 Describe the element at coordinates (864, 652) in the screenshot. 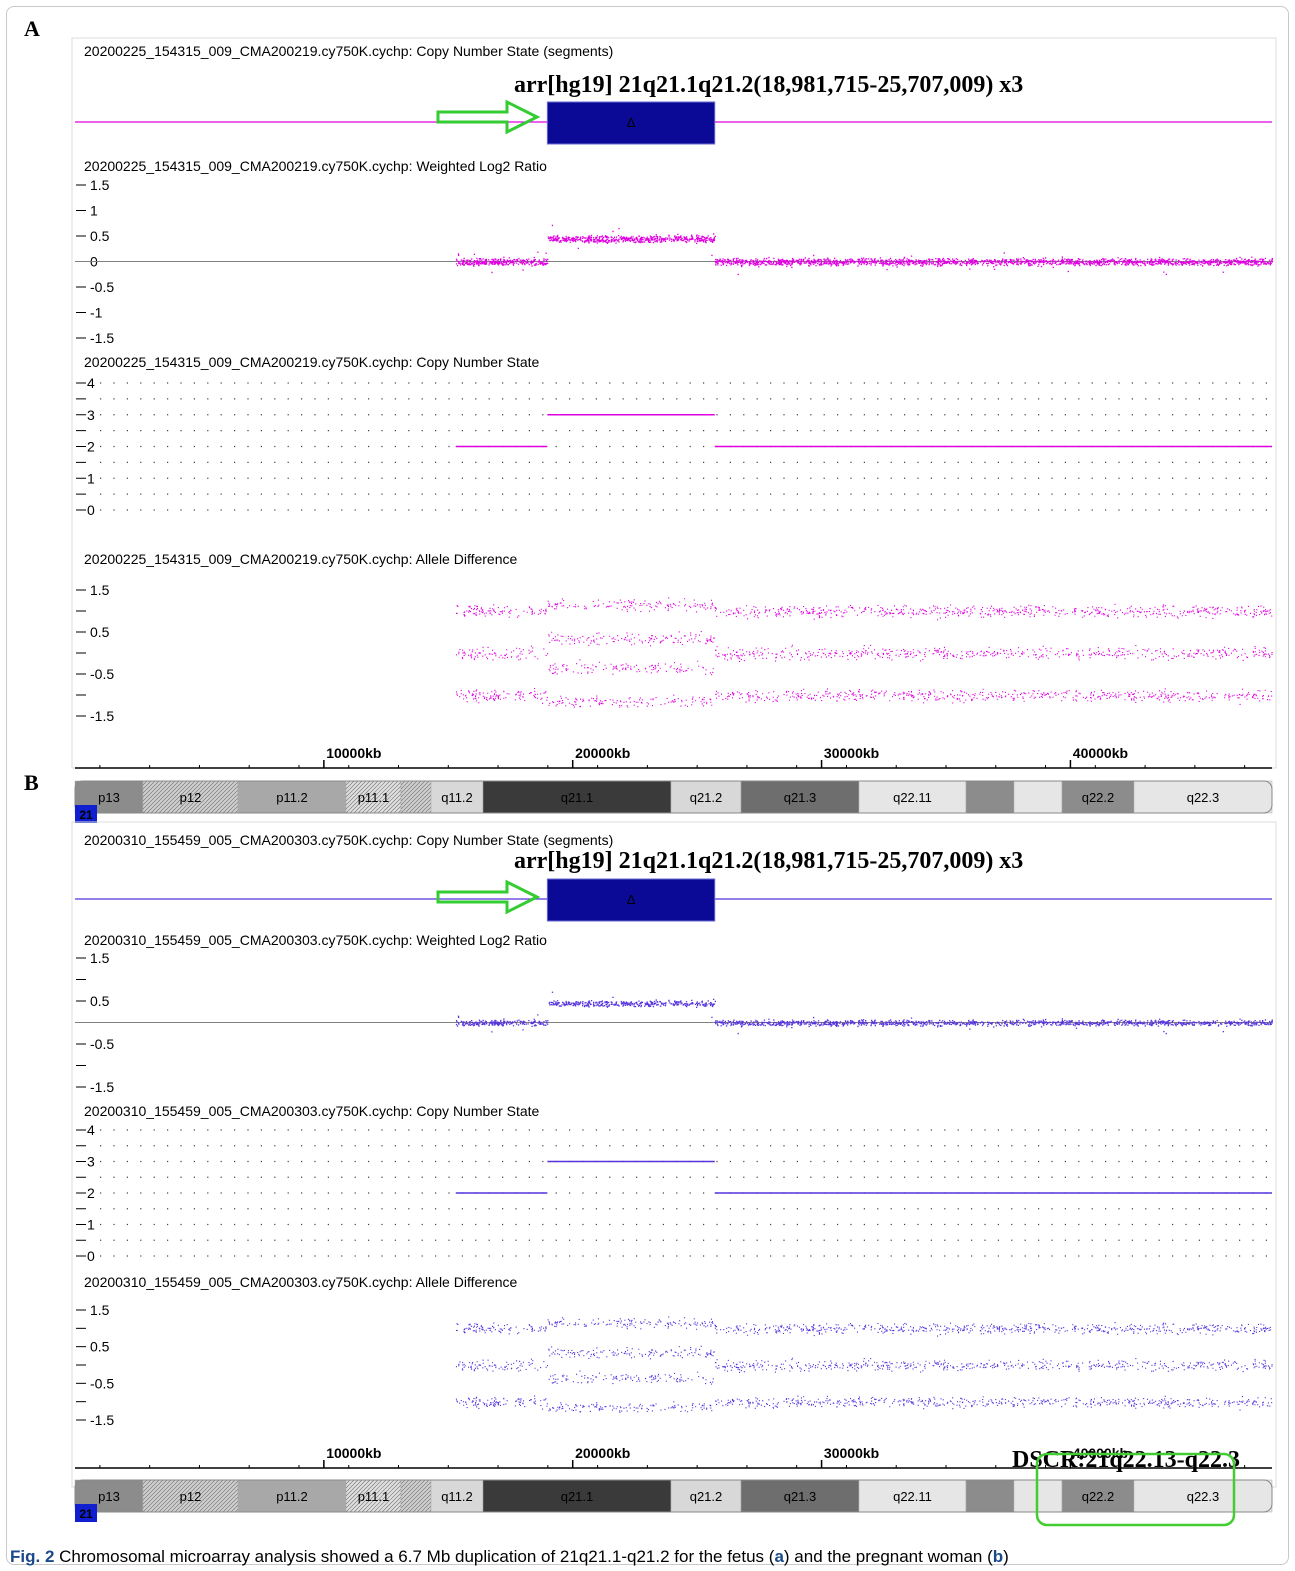

I see `ad-points` at that location.